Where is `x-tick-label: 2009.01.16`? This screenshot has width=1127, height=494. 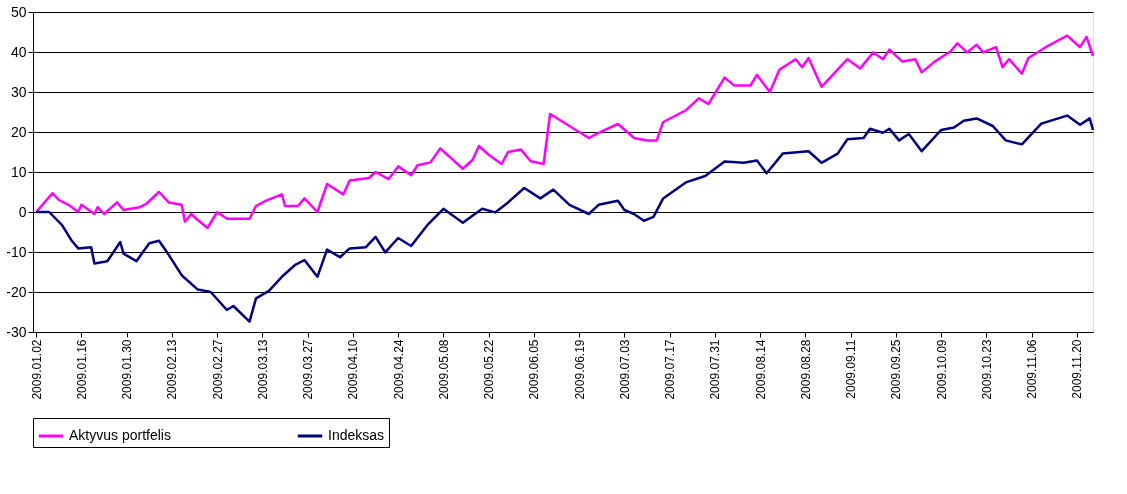 x-tick-label: 2009.01.16 is located at coordinates (81, 369).